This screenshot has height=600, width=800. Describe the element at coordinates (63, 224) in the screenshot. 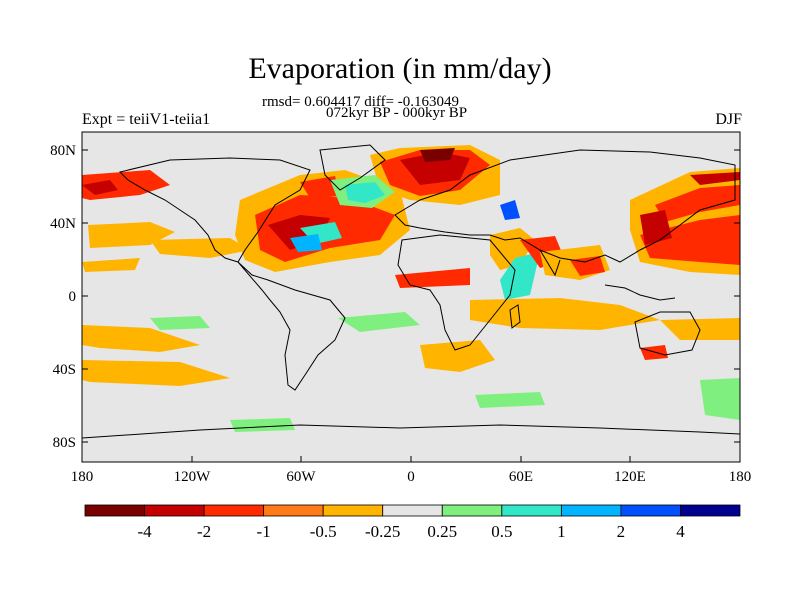

I see `lat-tick-label: 40N` at that location.